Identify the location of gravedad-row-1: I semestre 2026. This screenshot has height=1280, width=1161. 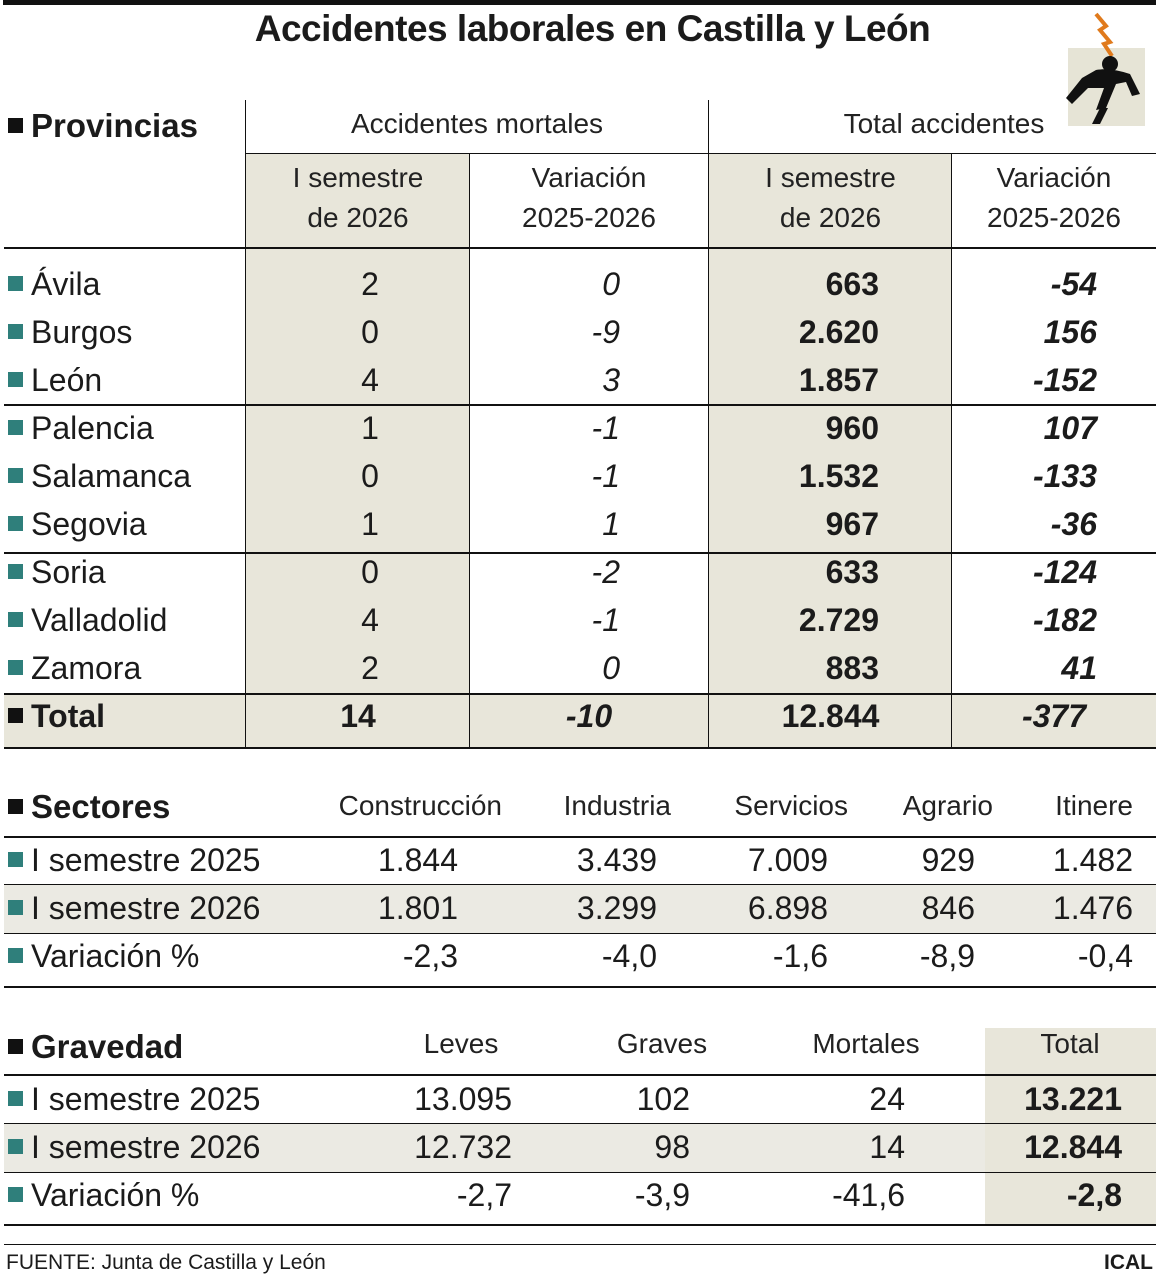
(134, 1147).